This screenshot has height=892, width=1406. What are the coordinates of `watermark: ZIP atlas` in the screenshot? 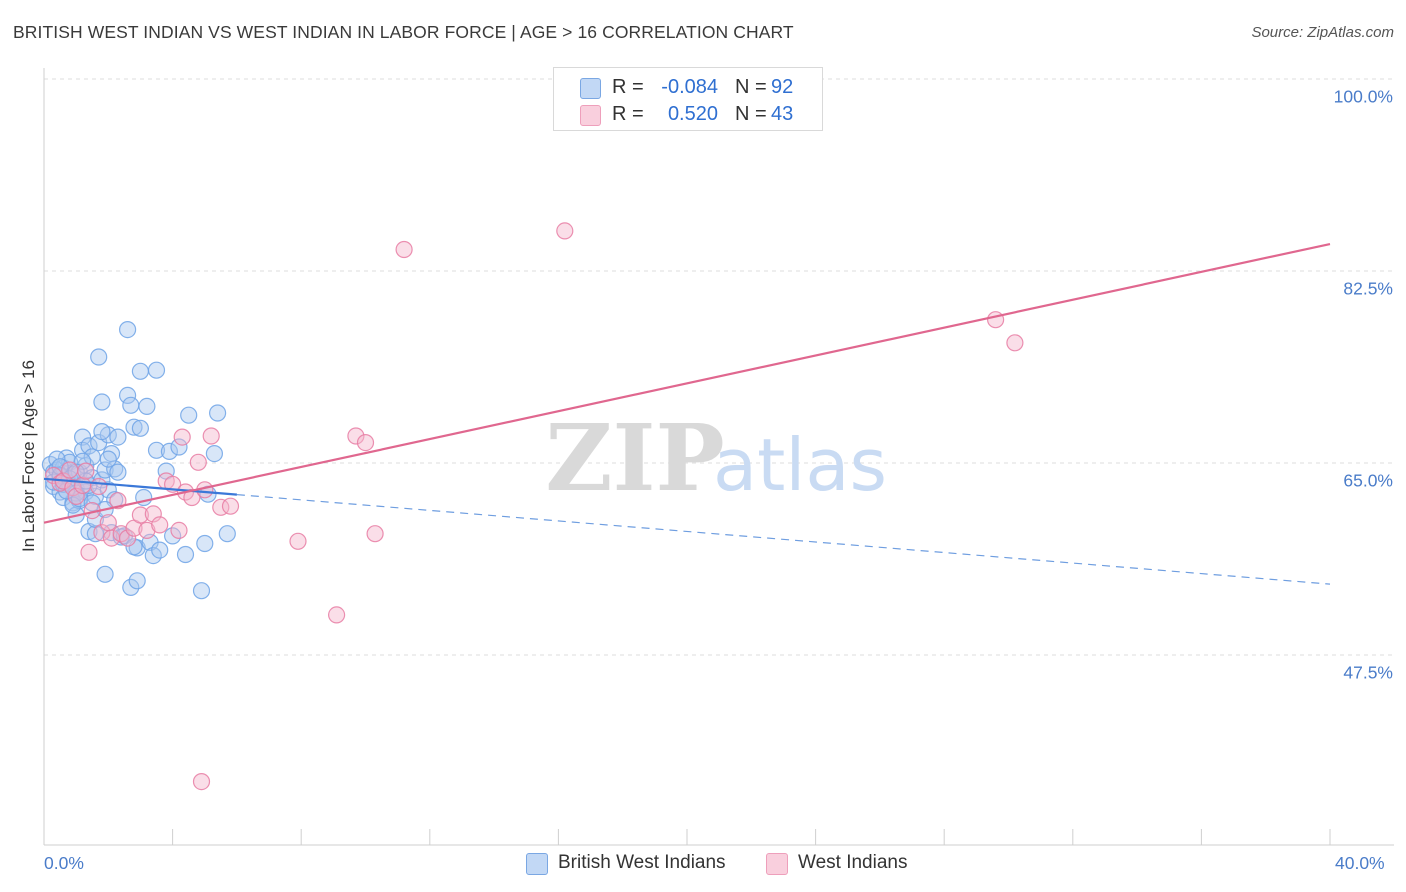 It's located at (716, 458).